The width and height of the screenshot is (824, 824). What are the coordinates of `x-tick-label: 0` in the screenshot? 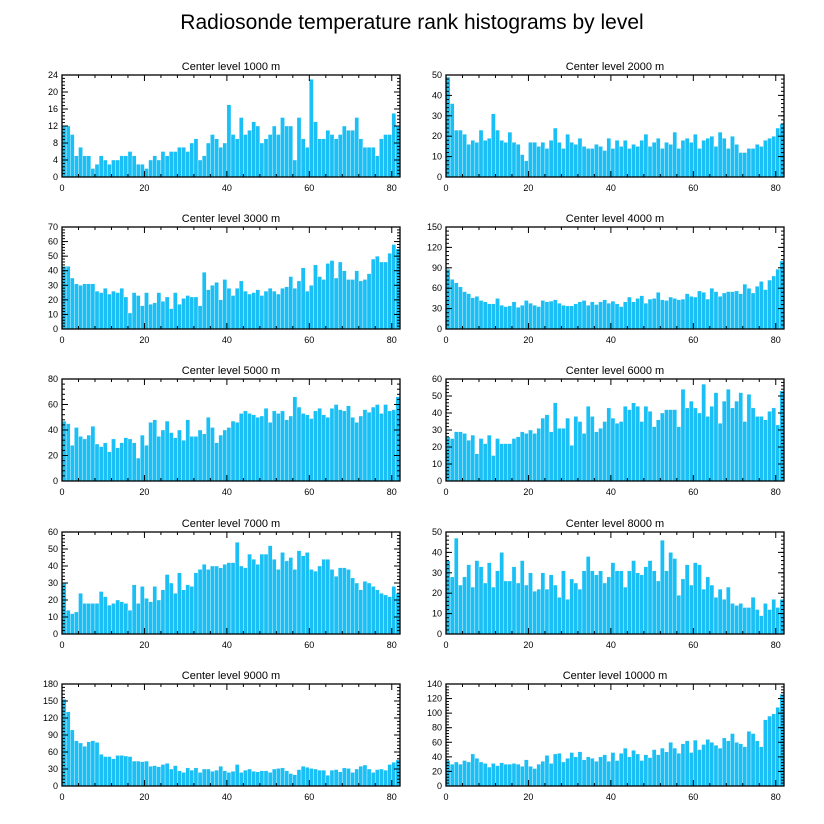 It's located at (61, 645).